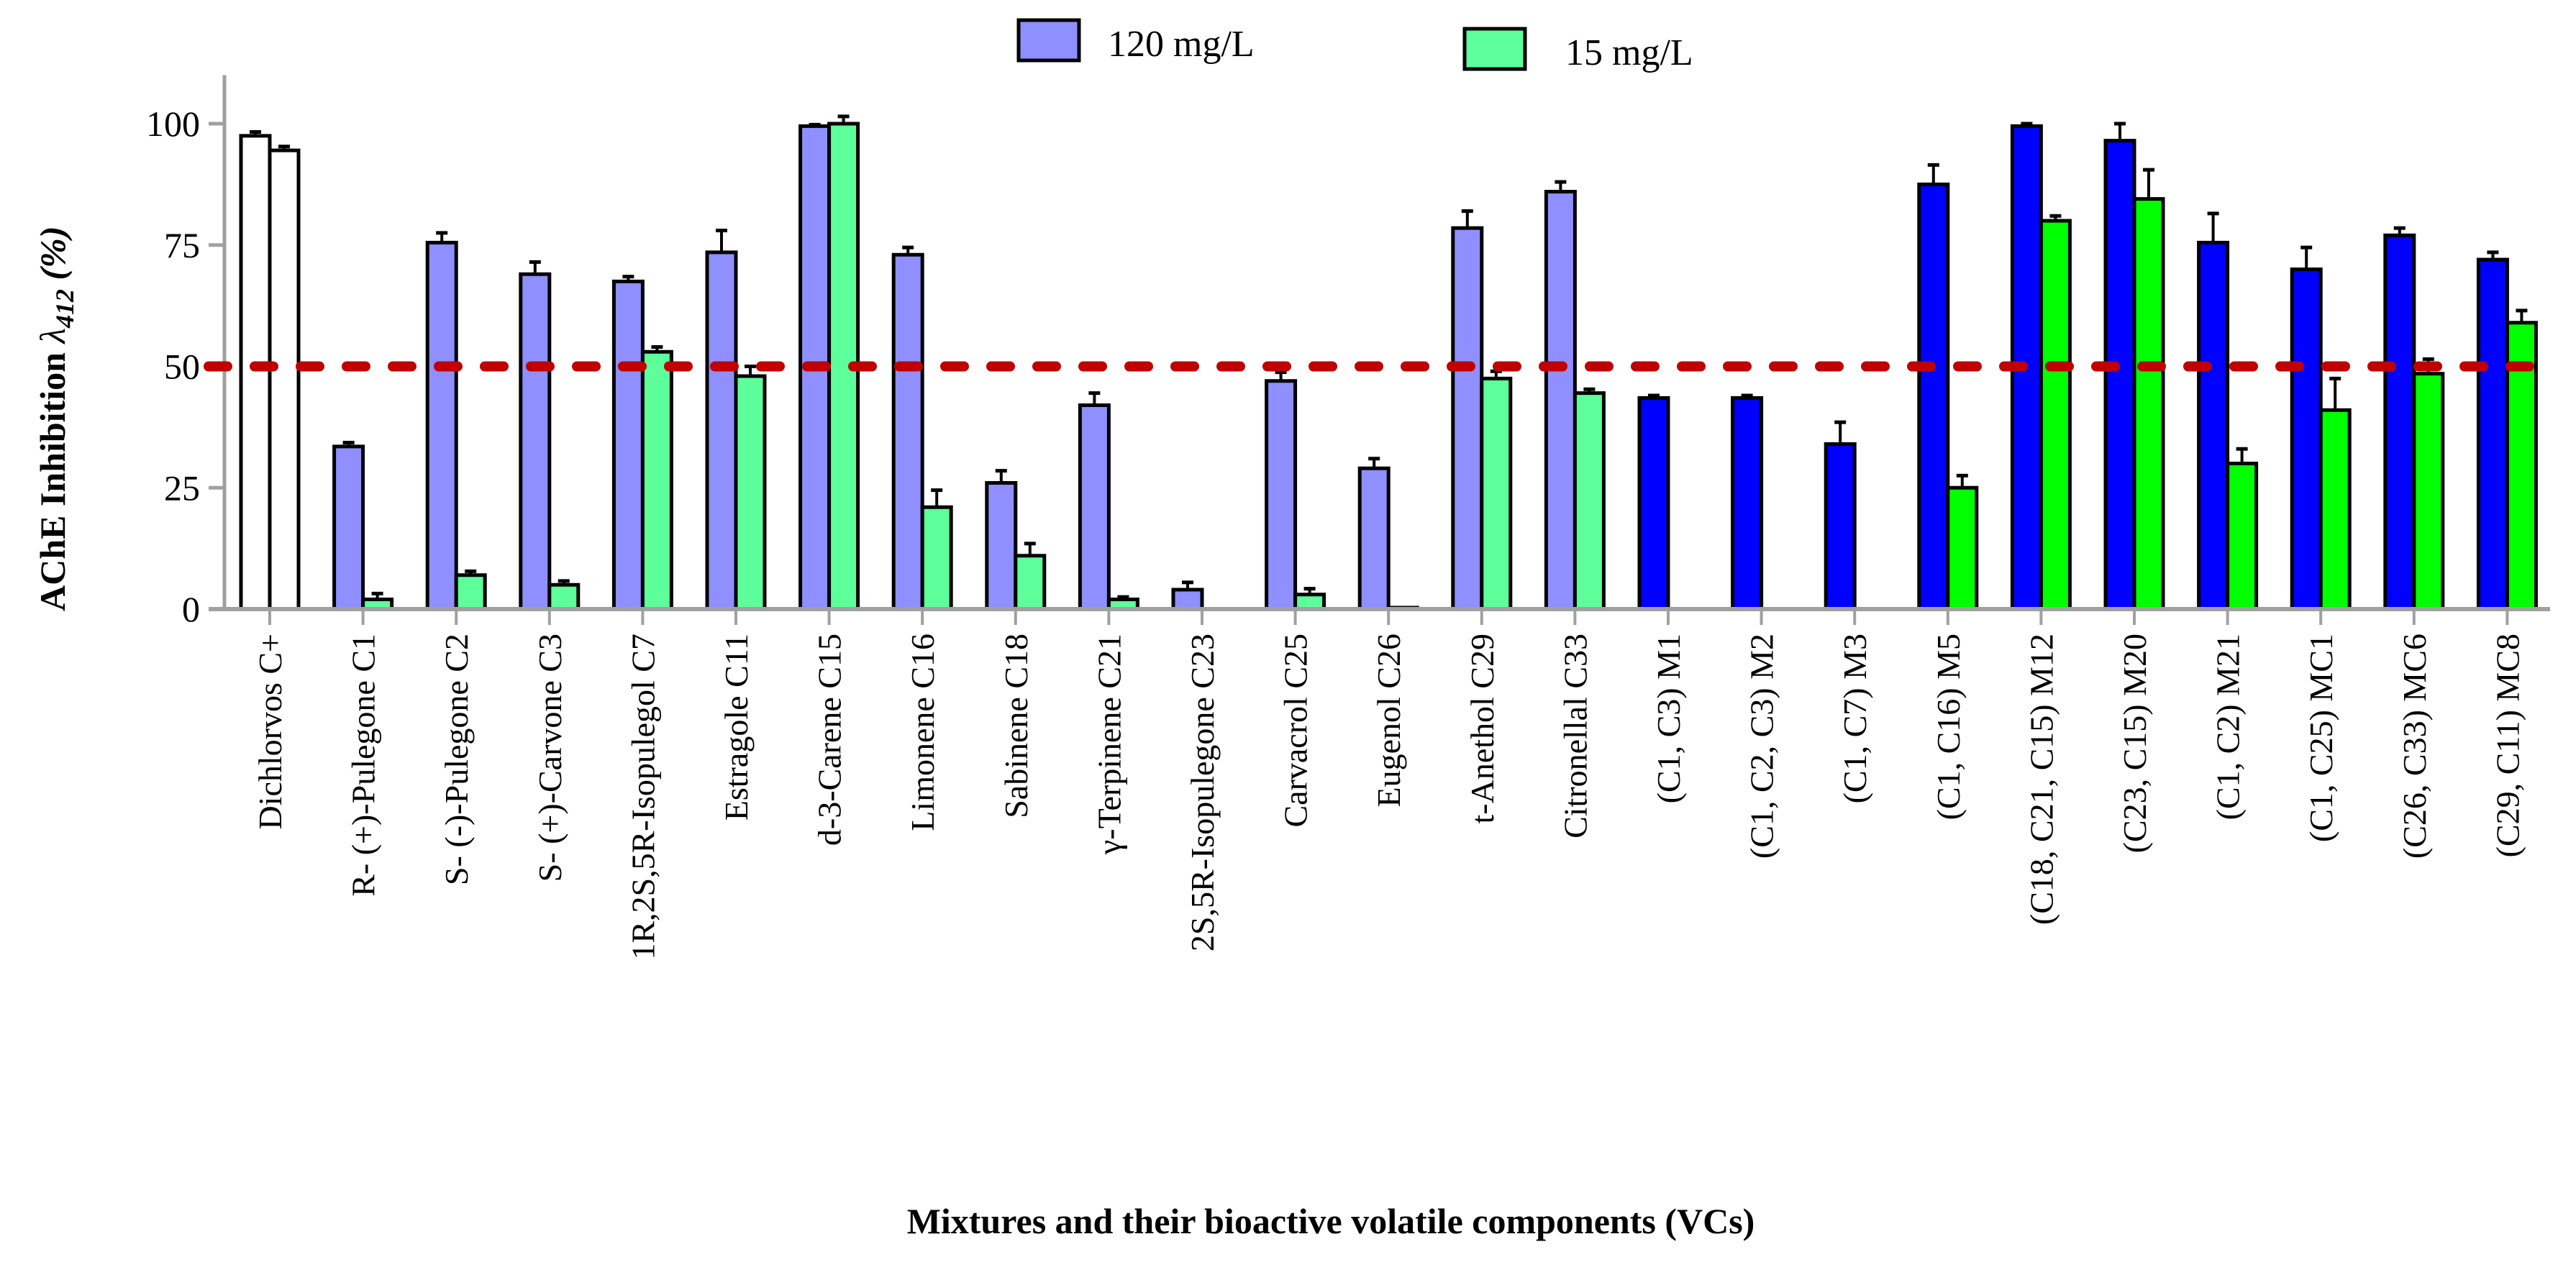 The height and width of the screenshot is (1275, 2576). I want to click on legend: 120 mg/L 15 mg/L, so click(1354, 45).